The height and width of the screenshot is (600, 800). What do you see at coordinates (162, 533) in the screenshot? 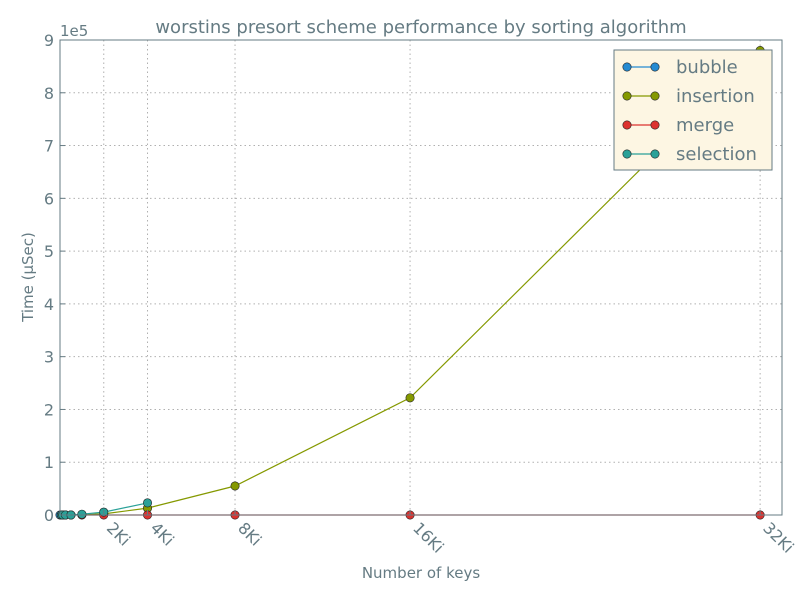
I see `x-tick-label: 4Ki` at bounding box center [162, 533].